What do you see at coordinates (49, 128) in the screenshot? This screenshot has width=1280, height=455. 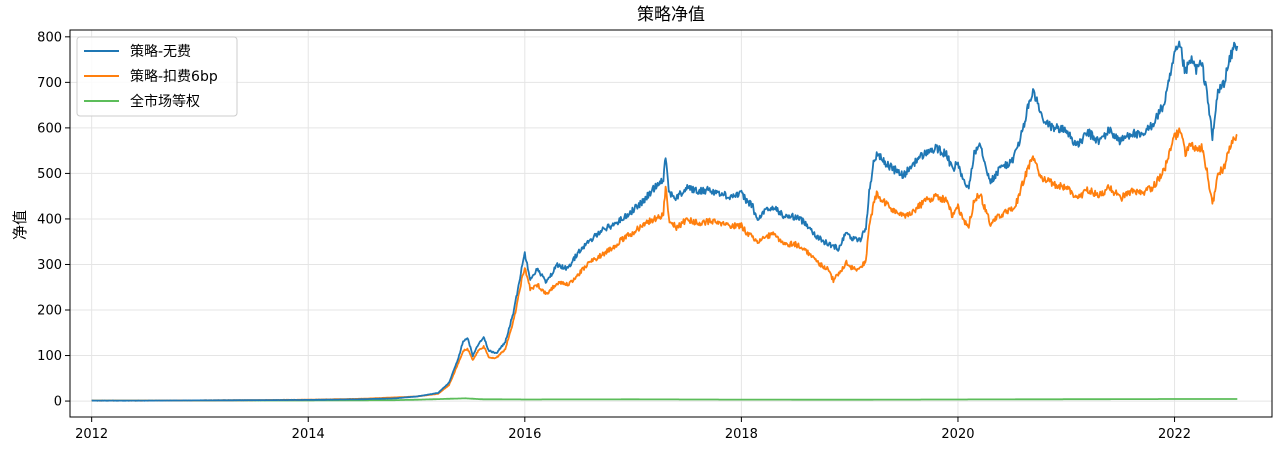 I see `y-tick-label: 600` at bounding box center [49, 128].